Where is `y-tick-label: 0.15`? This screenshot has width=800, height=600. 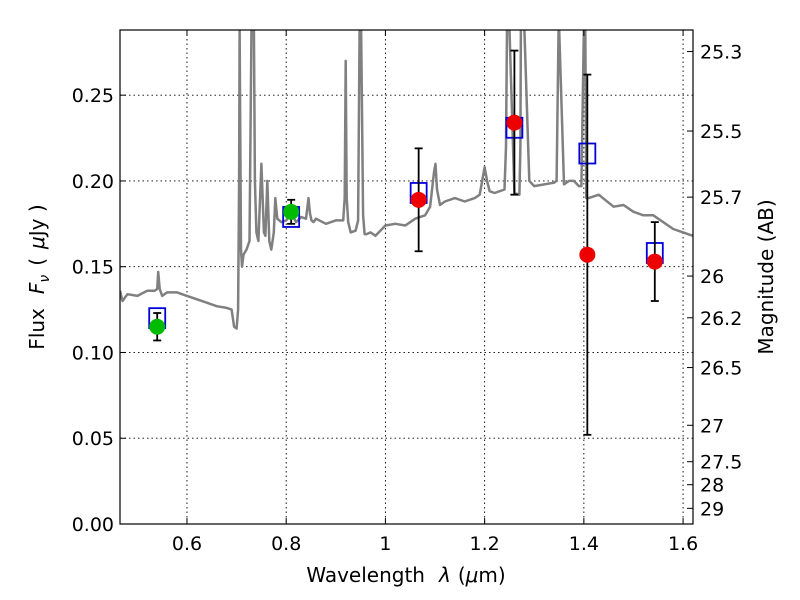 y-tick-label: 0.15 is located at coordinates (93, 268).